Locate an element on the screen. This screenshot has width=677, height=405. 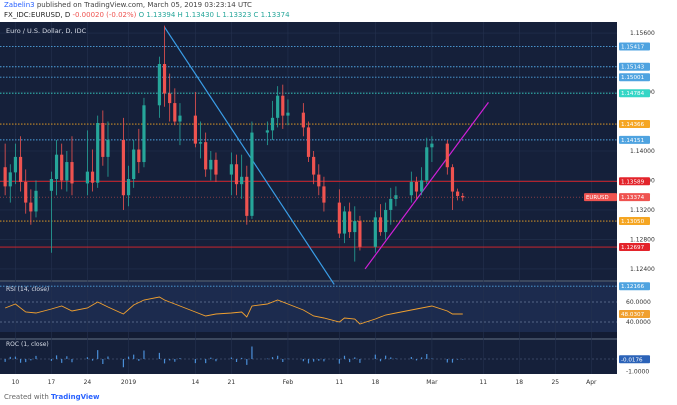
level-label: 1.13589 is located at coordinates (633, 182).